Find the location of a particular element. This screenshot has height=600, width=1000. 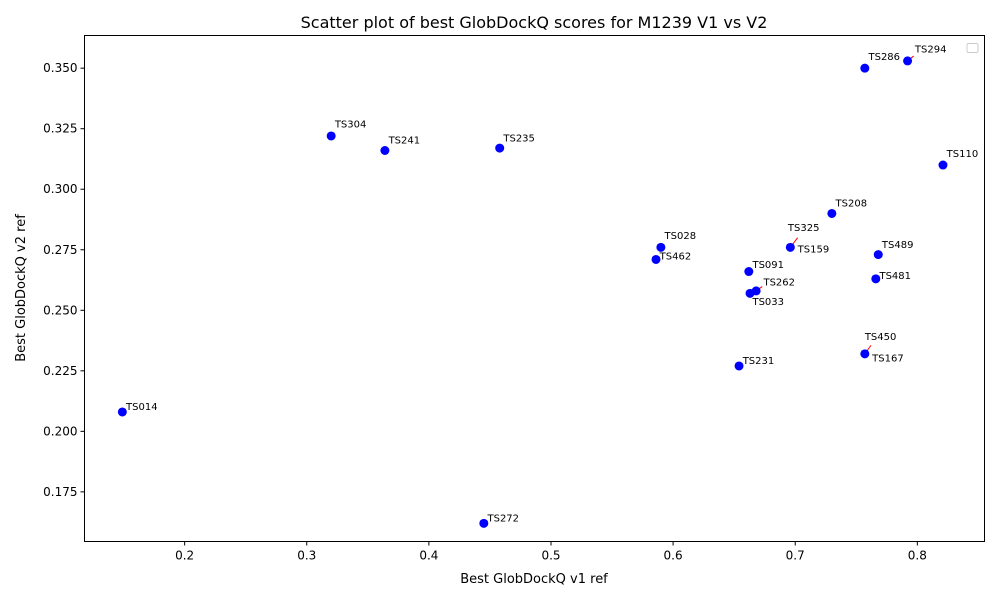

y-axis-label: Best GlobDockQ v2 ref is located at coordinates (21, 288).